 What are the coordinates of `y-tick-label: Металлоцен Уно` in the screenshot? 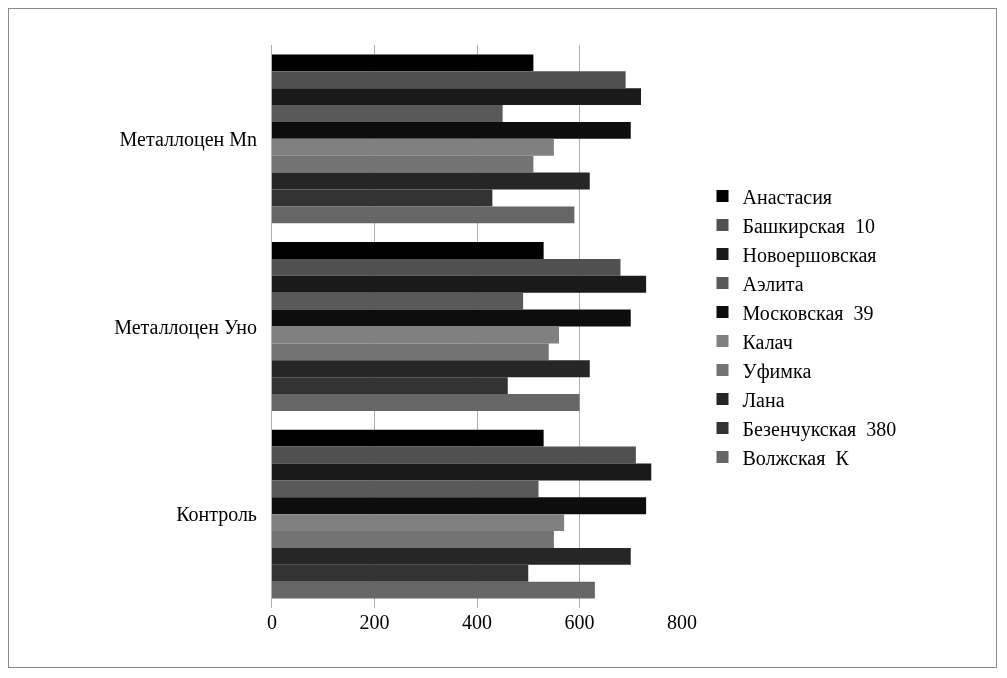 It's located at (190, 327).